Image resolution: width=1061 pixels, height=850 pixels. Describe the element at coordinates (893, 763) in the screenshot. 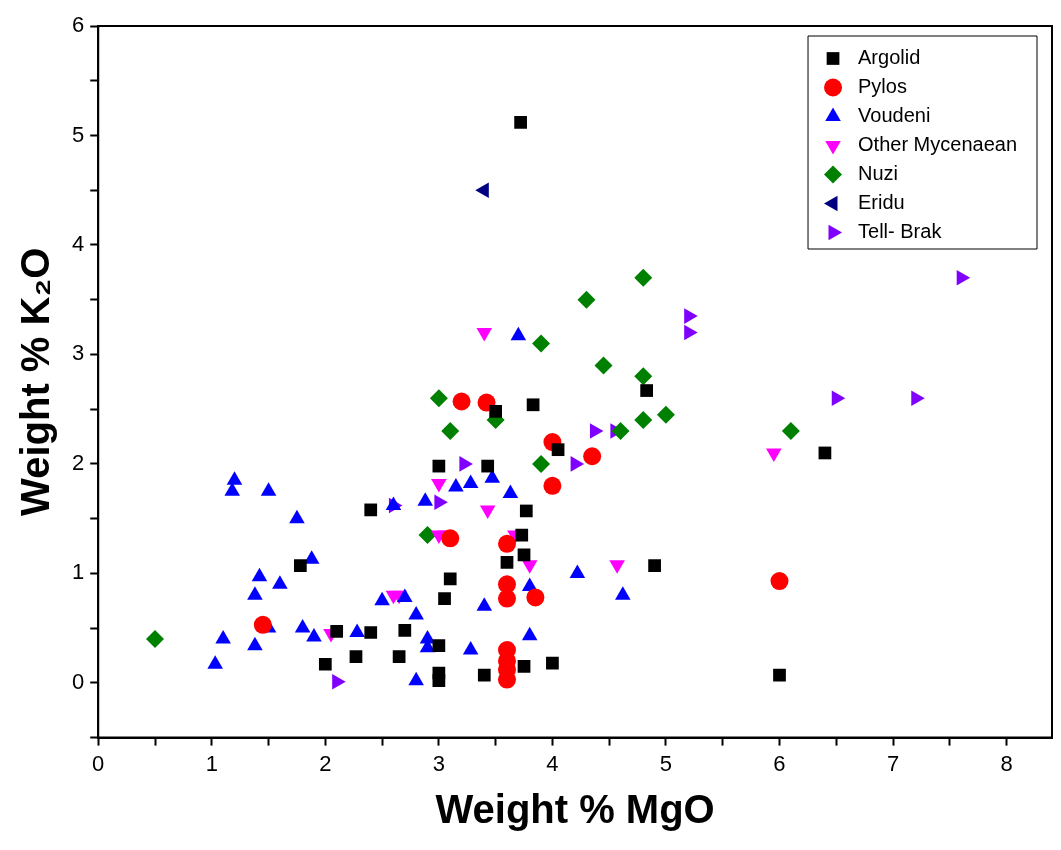

I see `x-tick-label: 7` at that location.